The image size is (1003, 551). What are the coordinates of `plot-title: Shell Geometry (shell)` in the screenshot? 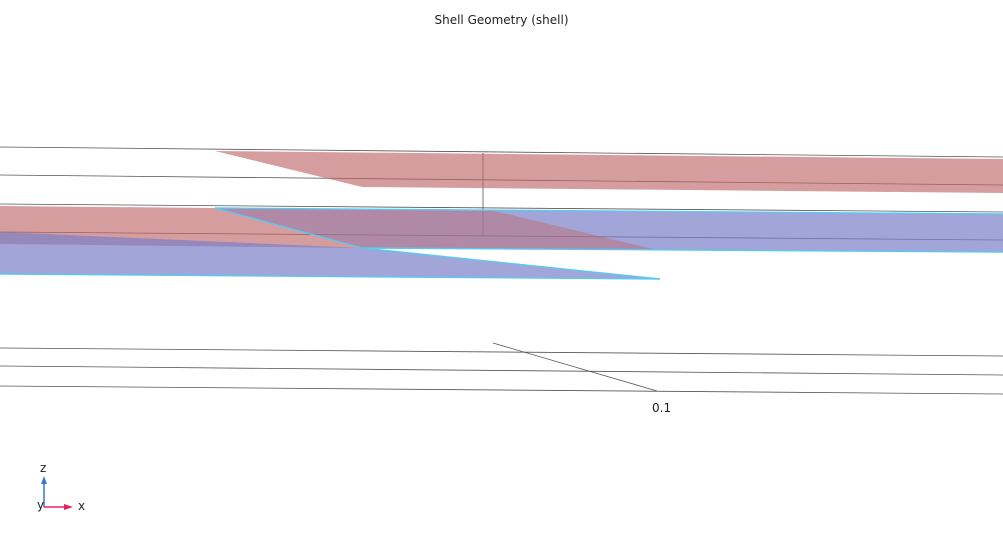 It's located at (501, 20).